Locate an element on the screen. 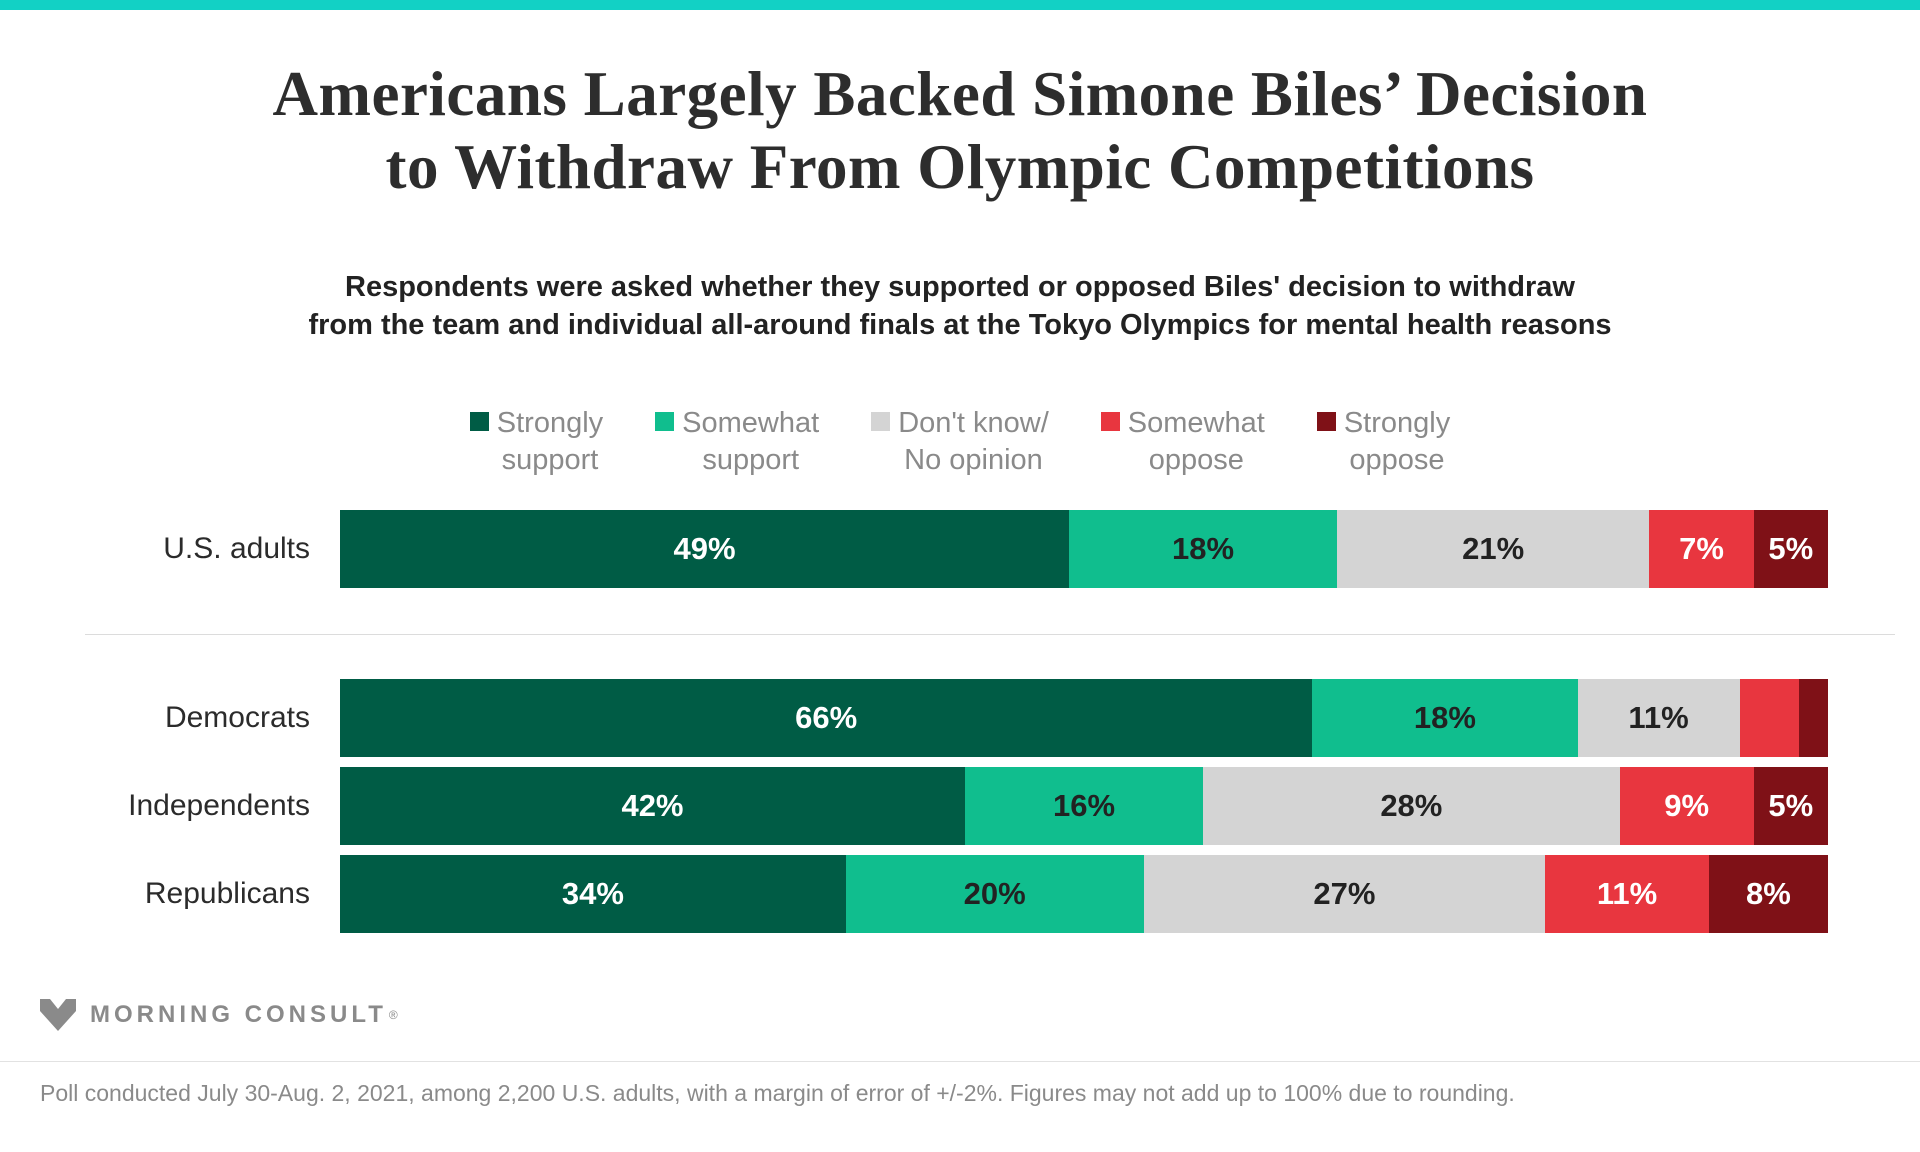 The height and width of the screenshot is (1152, 1920). legend-swatch-somewhat-support-icon is located at coordinates (665, 421).